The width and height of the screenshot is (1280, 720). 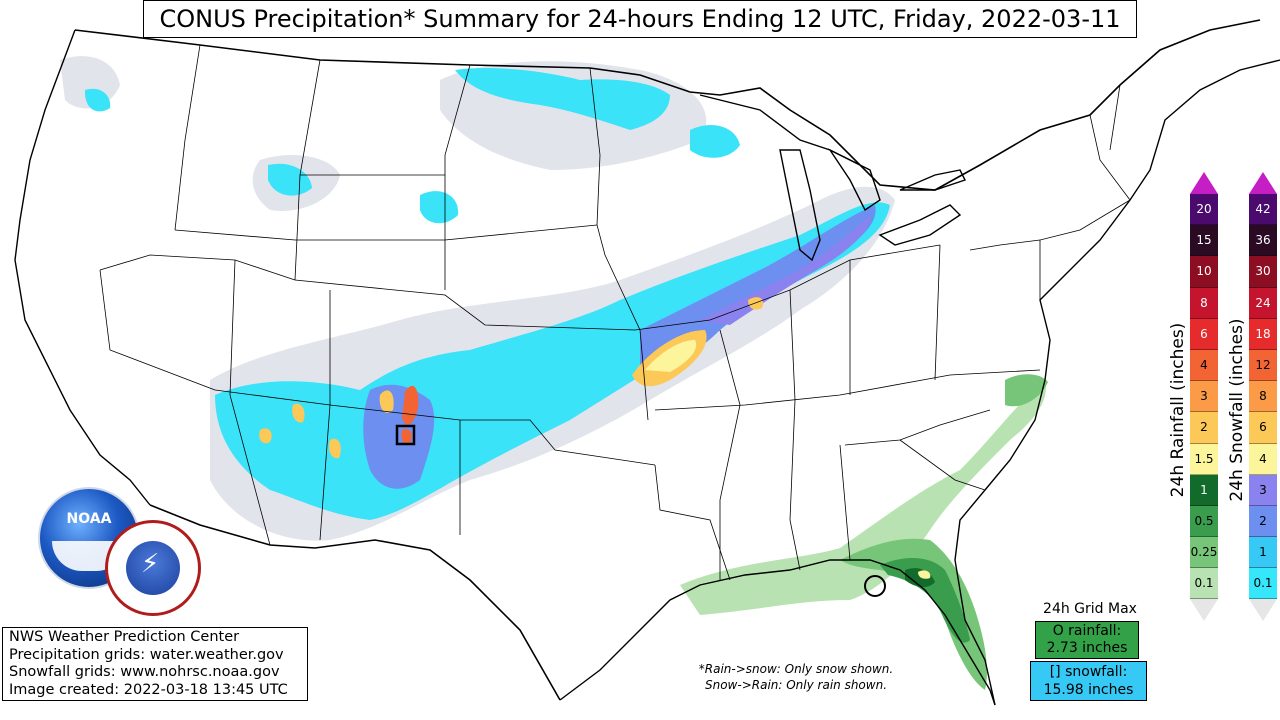 What do you see at coordinates (796, 669) in the screenshot?
I see `note-line: *Rain->snow: Only snow shown.` at bounding box center [796, 669].